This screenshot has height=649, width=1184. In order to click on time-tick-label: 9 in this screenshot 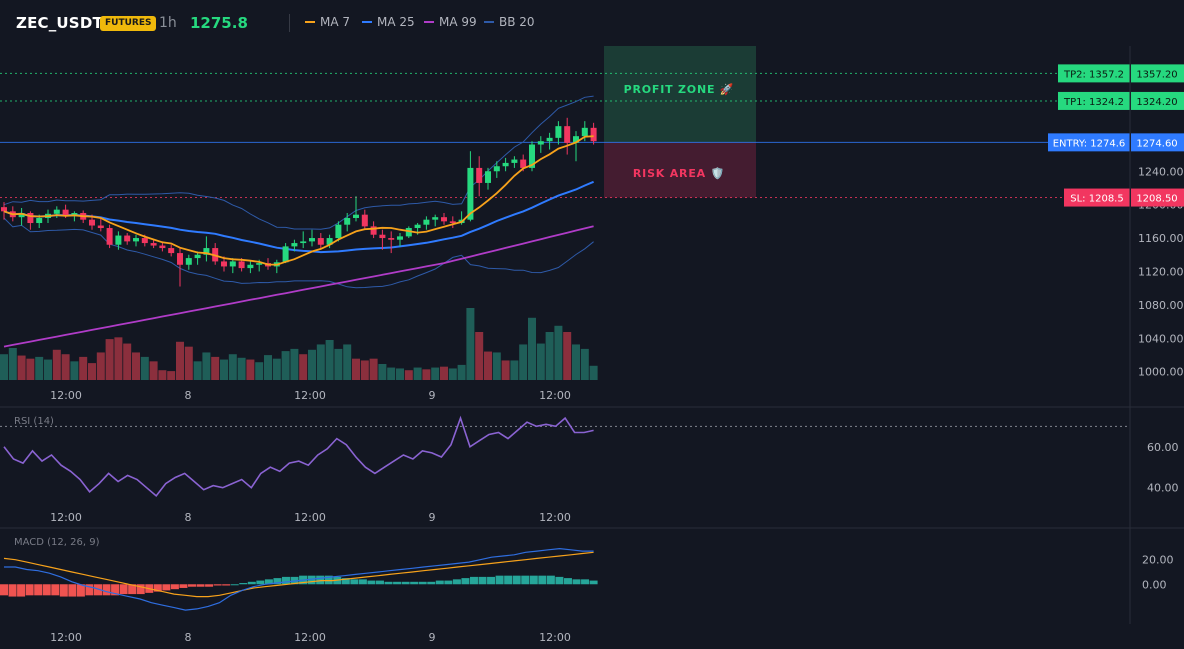, I will do `click(432, 517)`.